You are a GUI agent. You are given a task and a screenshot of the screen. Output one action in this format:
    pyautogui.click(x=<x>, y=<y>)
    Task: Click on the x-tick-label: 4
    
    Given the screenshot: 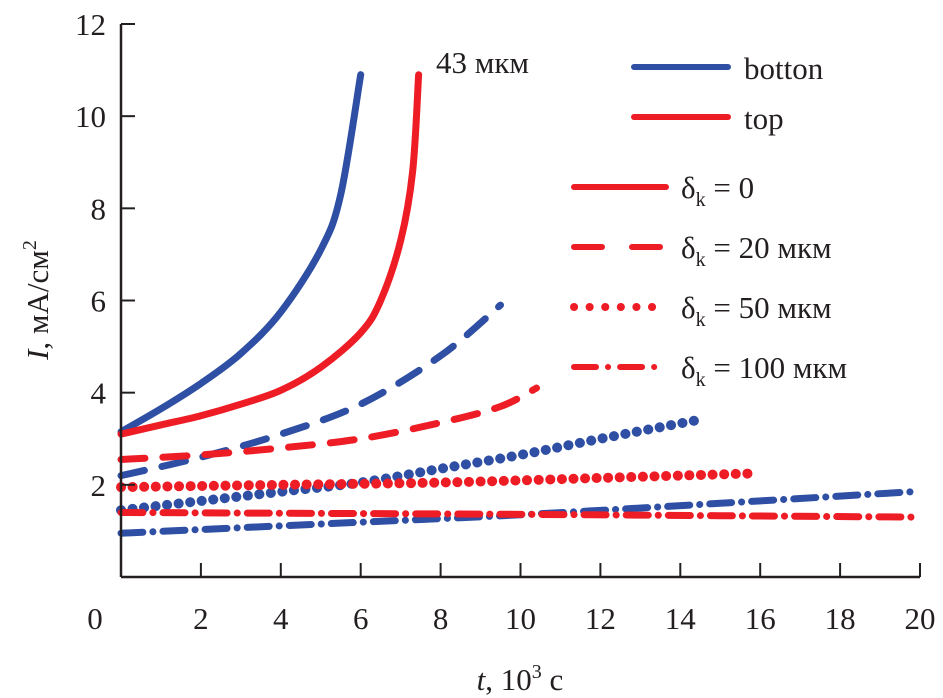 What is the action you would take?
    pyautogui.click(x=281, y=618)
    